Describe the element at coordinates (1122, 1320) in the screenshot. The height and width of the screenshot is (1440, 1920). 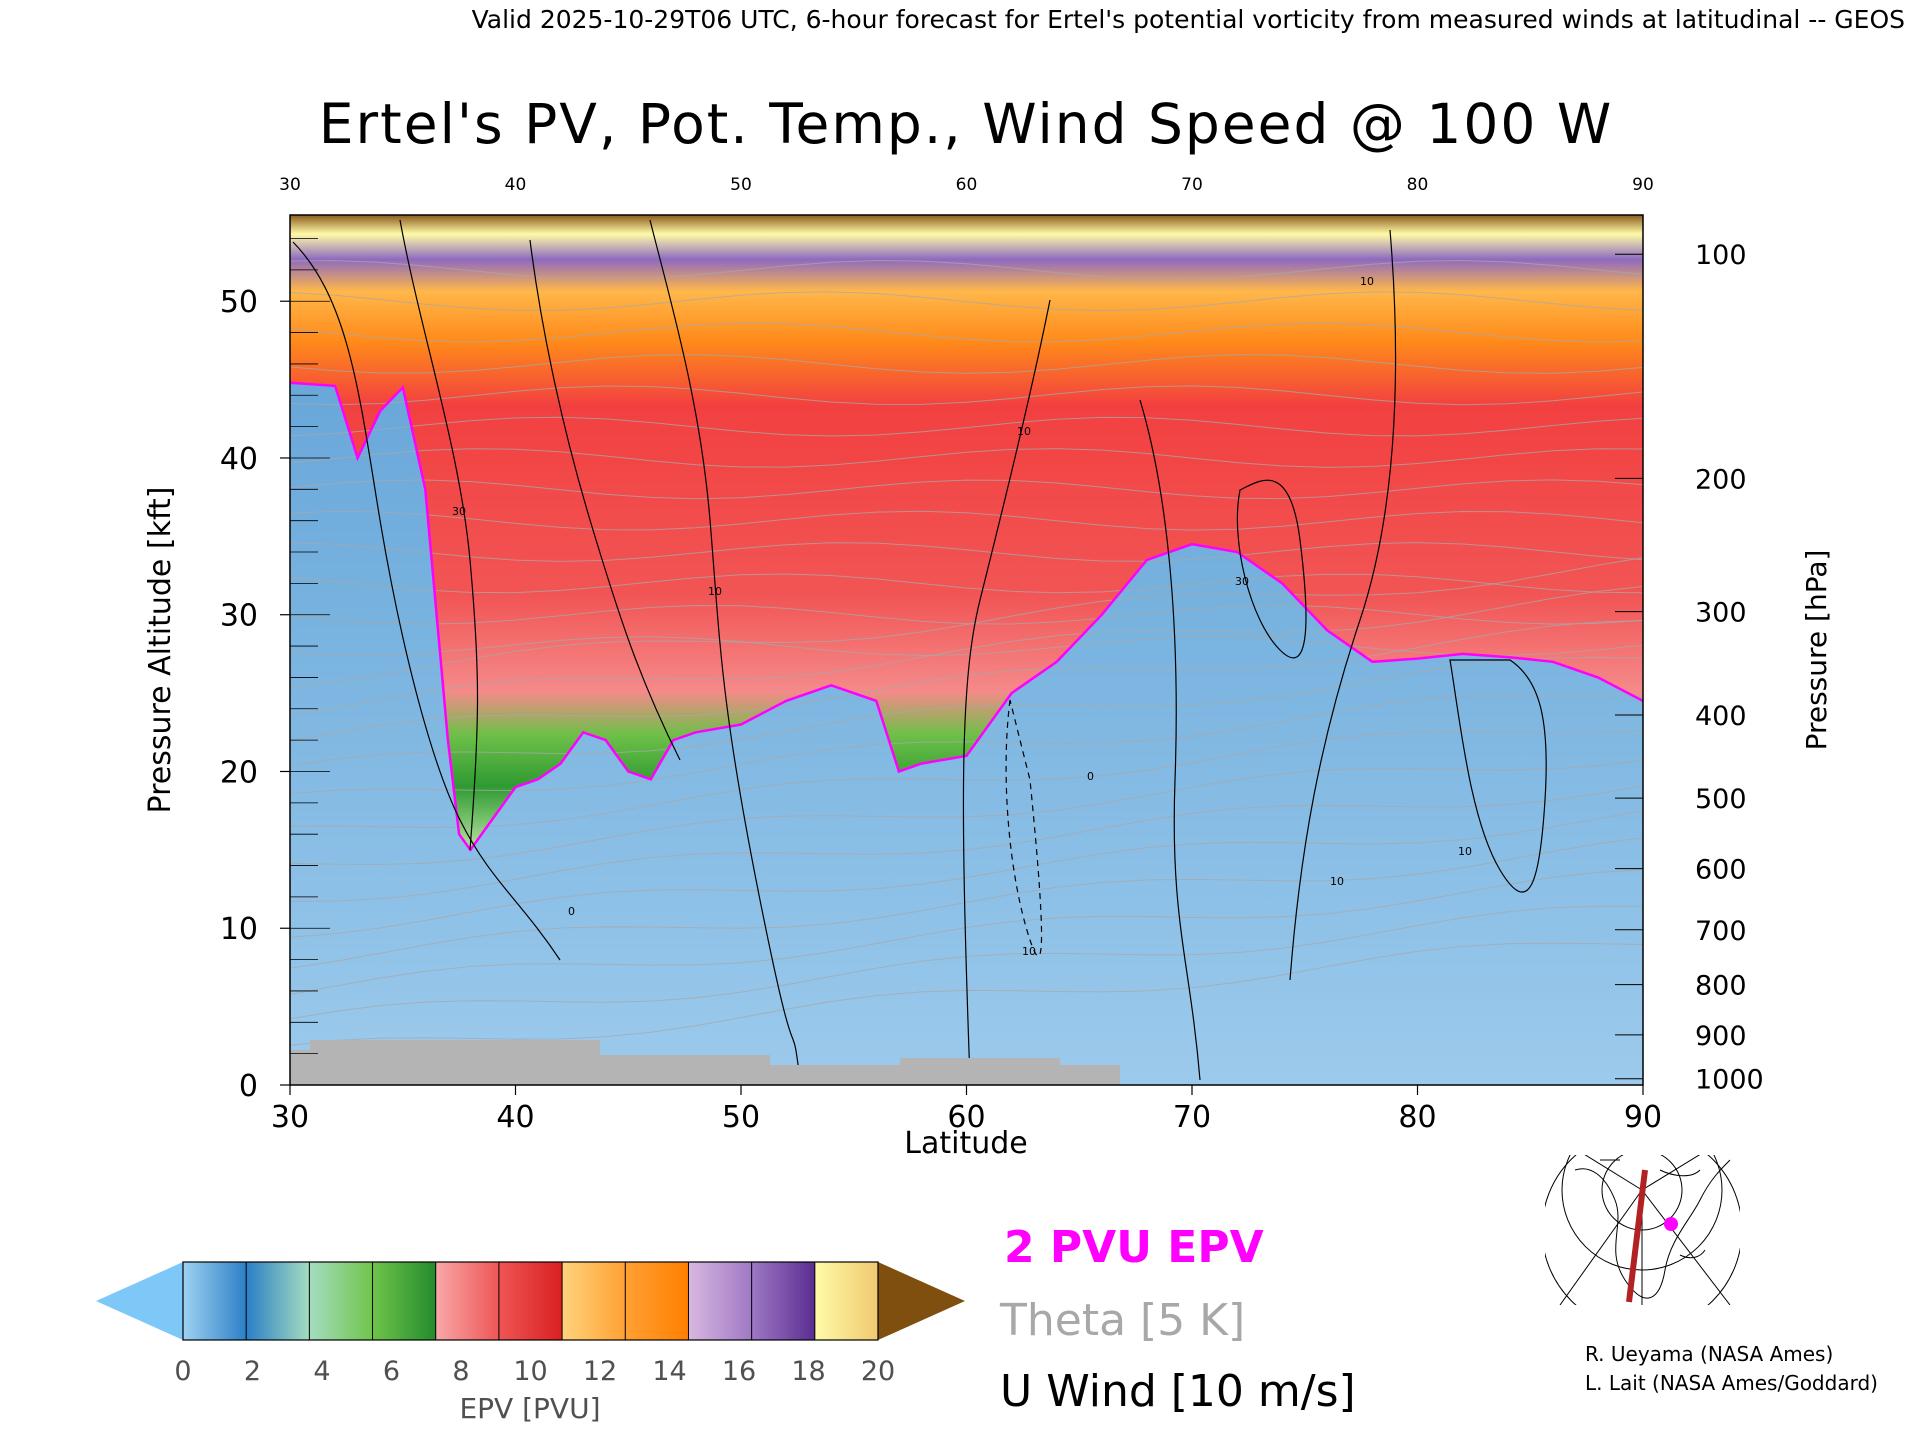
I see `legend-theta: Theta [5 K]` at that location.